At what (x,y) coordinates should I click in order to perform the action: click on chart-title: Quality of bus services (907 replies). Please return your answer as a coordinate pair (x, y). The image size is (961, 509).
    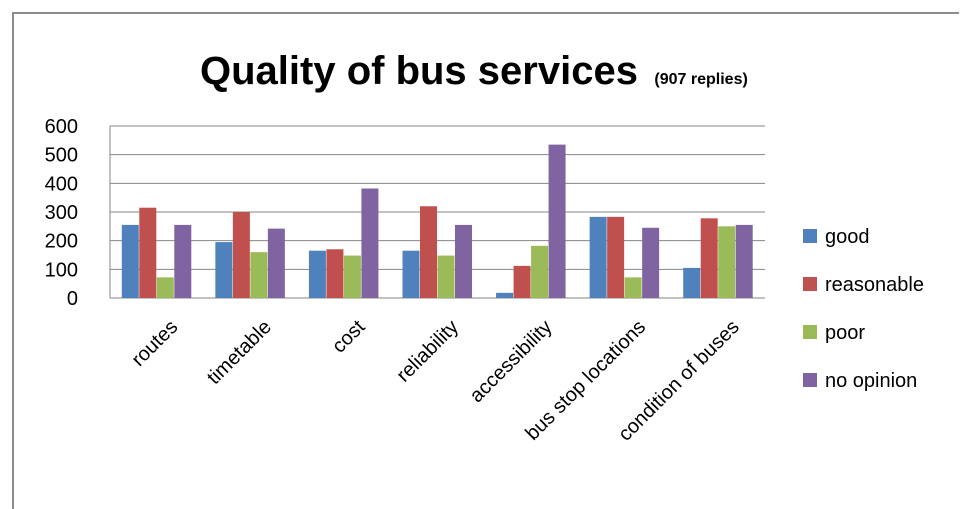
    Looking at the image, I should click on (474, 71).